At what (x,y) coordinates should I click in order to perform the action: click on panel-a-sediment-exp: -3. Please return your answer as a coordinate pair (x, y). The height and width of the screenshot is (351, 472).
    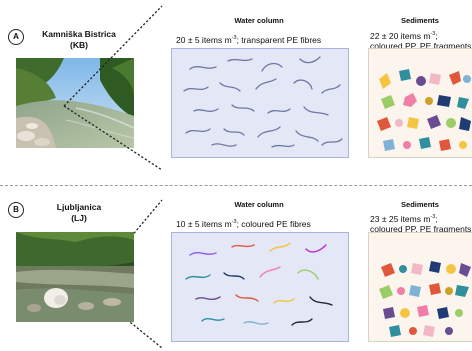
    Looking at the image, I should click on (433, 34).